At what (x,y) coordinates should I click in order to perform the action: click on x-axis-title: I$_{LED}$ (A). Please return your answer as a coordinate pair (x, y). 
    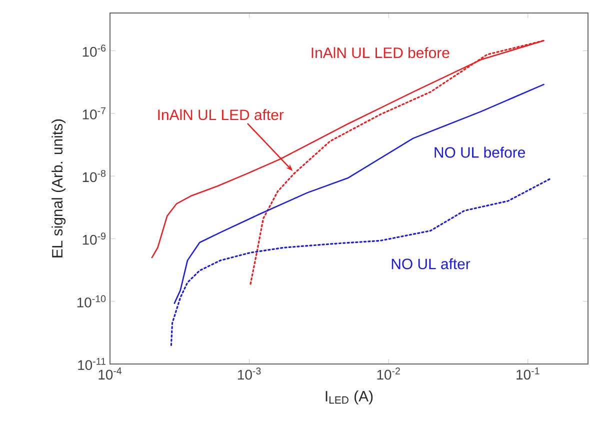
    Looking at the image, I should click on (349, 397).